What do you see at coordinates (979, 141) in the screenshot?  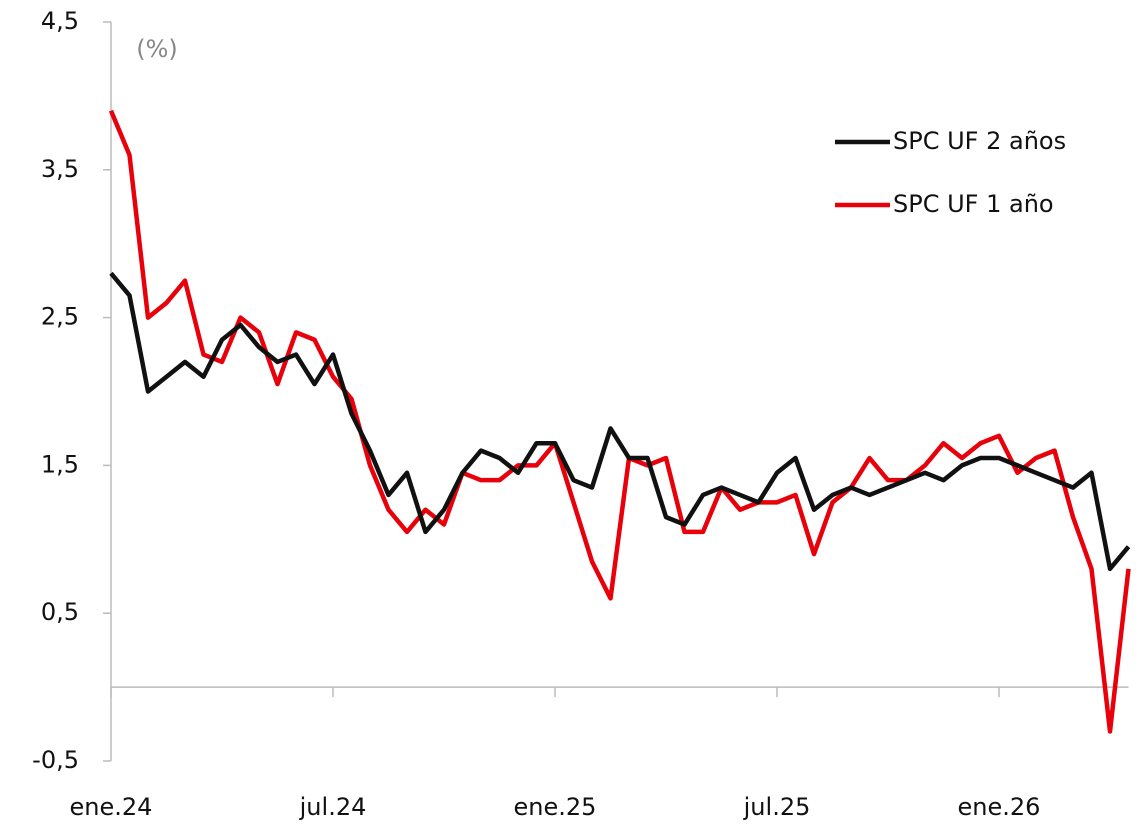 I see `legend-label: SPC UF 2 años` at bounding box center [979, 141].